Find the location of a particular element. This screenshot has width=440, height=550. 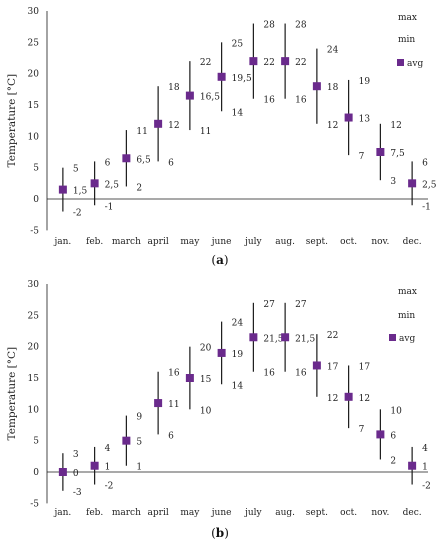

avg-data-label: 1 is located at coordinates (425, 468).